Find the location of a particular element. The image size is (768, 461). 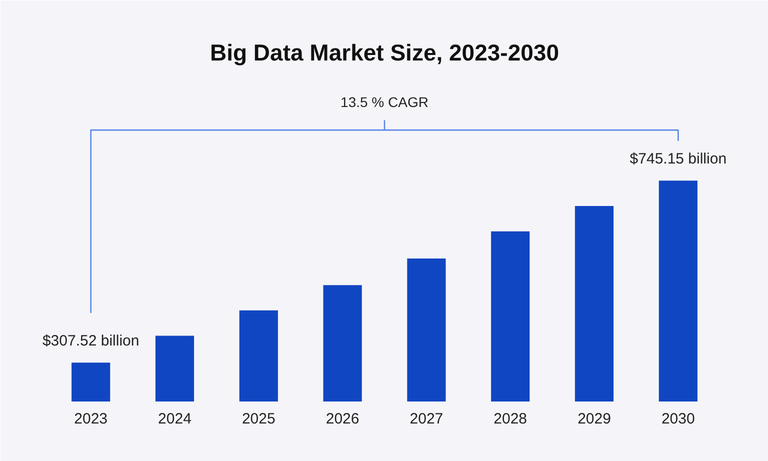

x-tick-label: 2023 is located at coordinates (91, 419).